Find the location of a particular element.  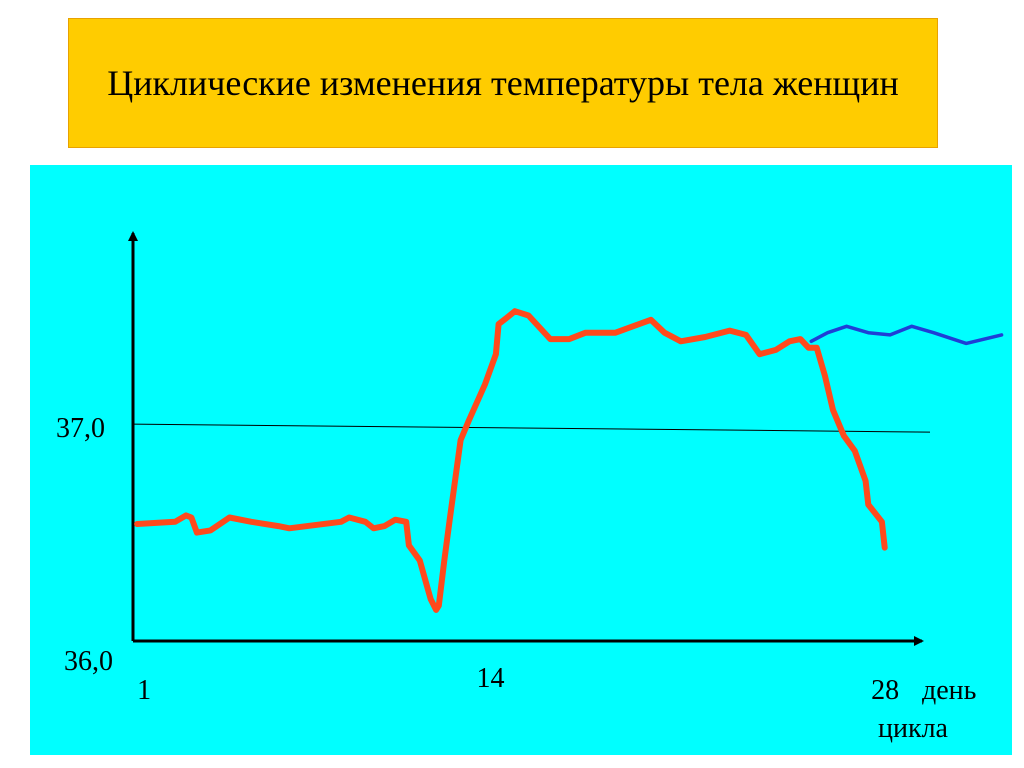

y-tick-label: 37,0 is located at coordinates (80, 428).